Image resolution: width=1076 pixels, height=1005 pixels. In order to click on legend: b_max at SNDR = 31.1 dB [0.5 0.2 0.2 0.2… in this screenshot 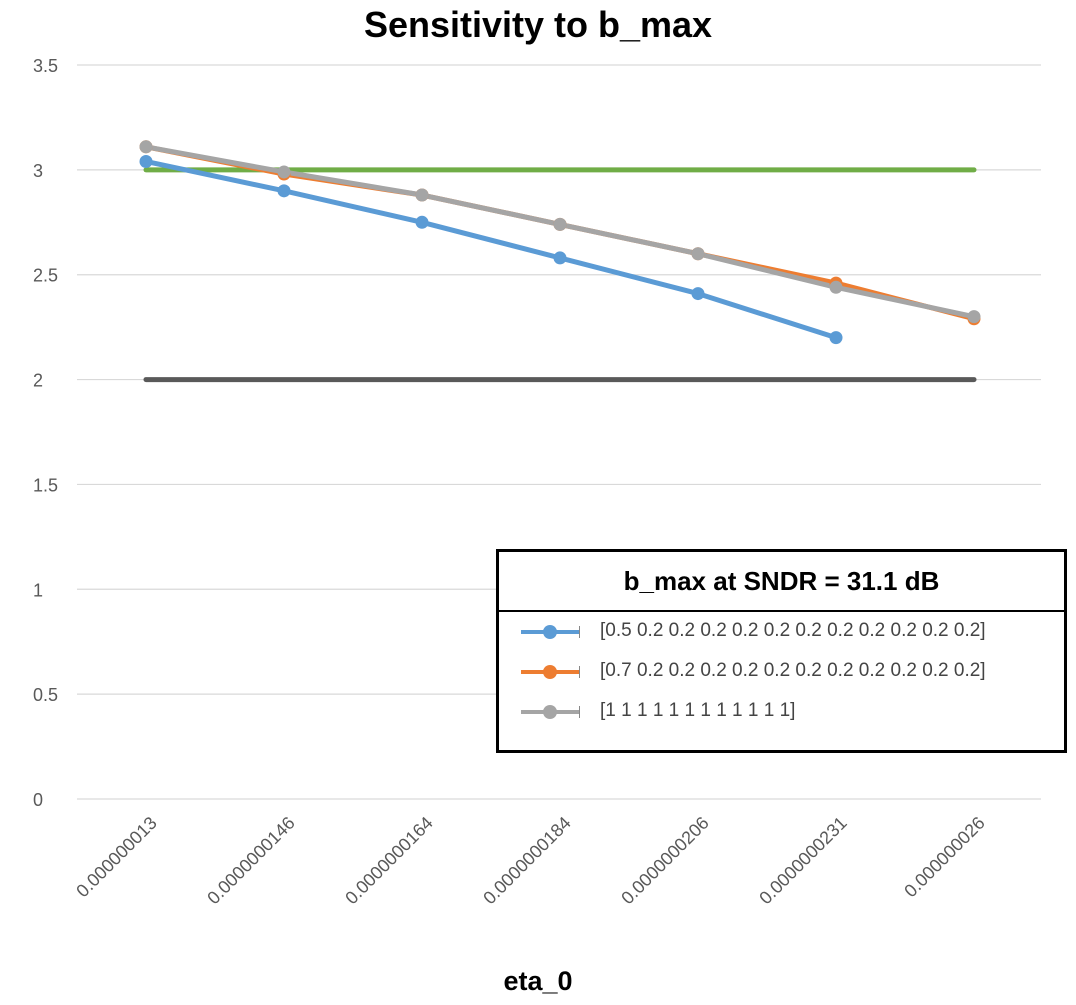, I will do `click(781, 651)`.